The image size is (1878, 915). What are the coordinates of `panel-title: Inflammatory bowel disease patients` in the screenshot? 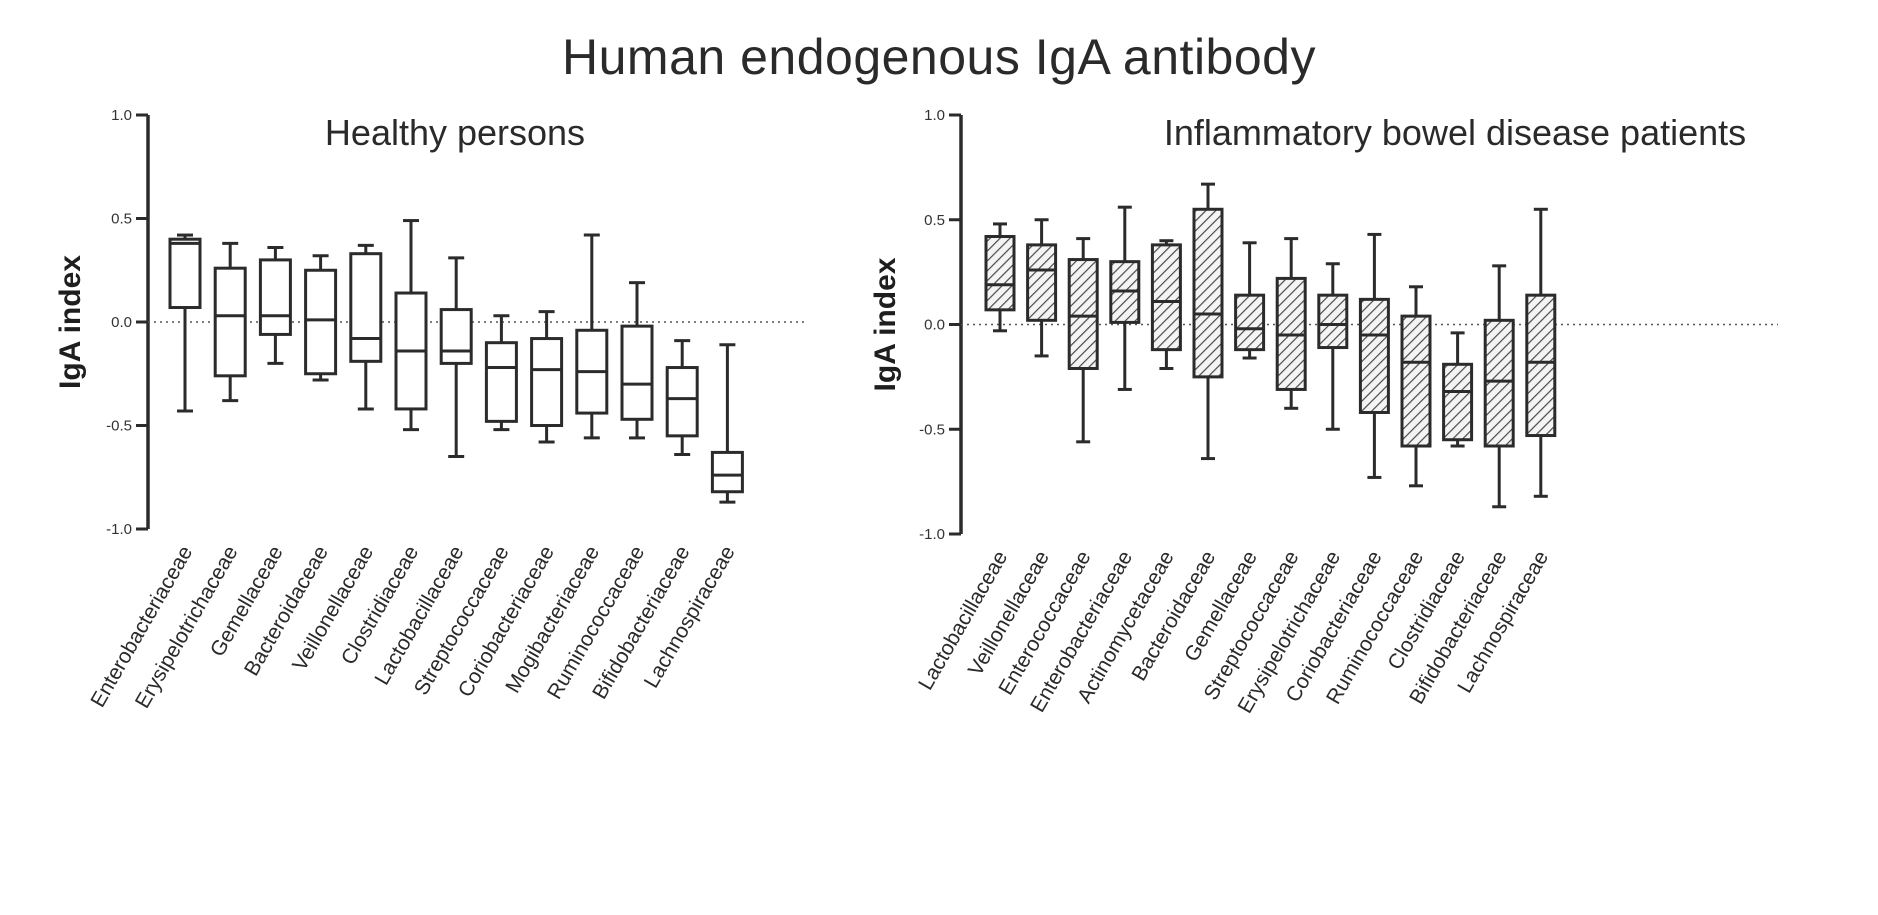 It's located at (1455, 132).